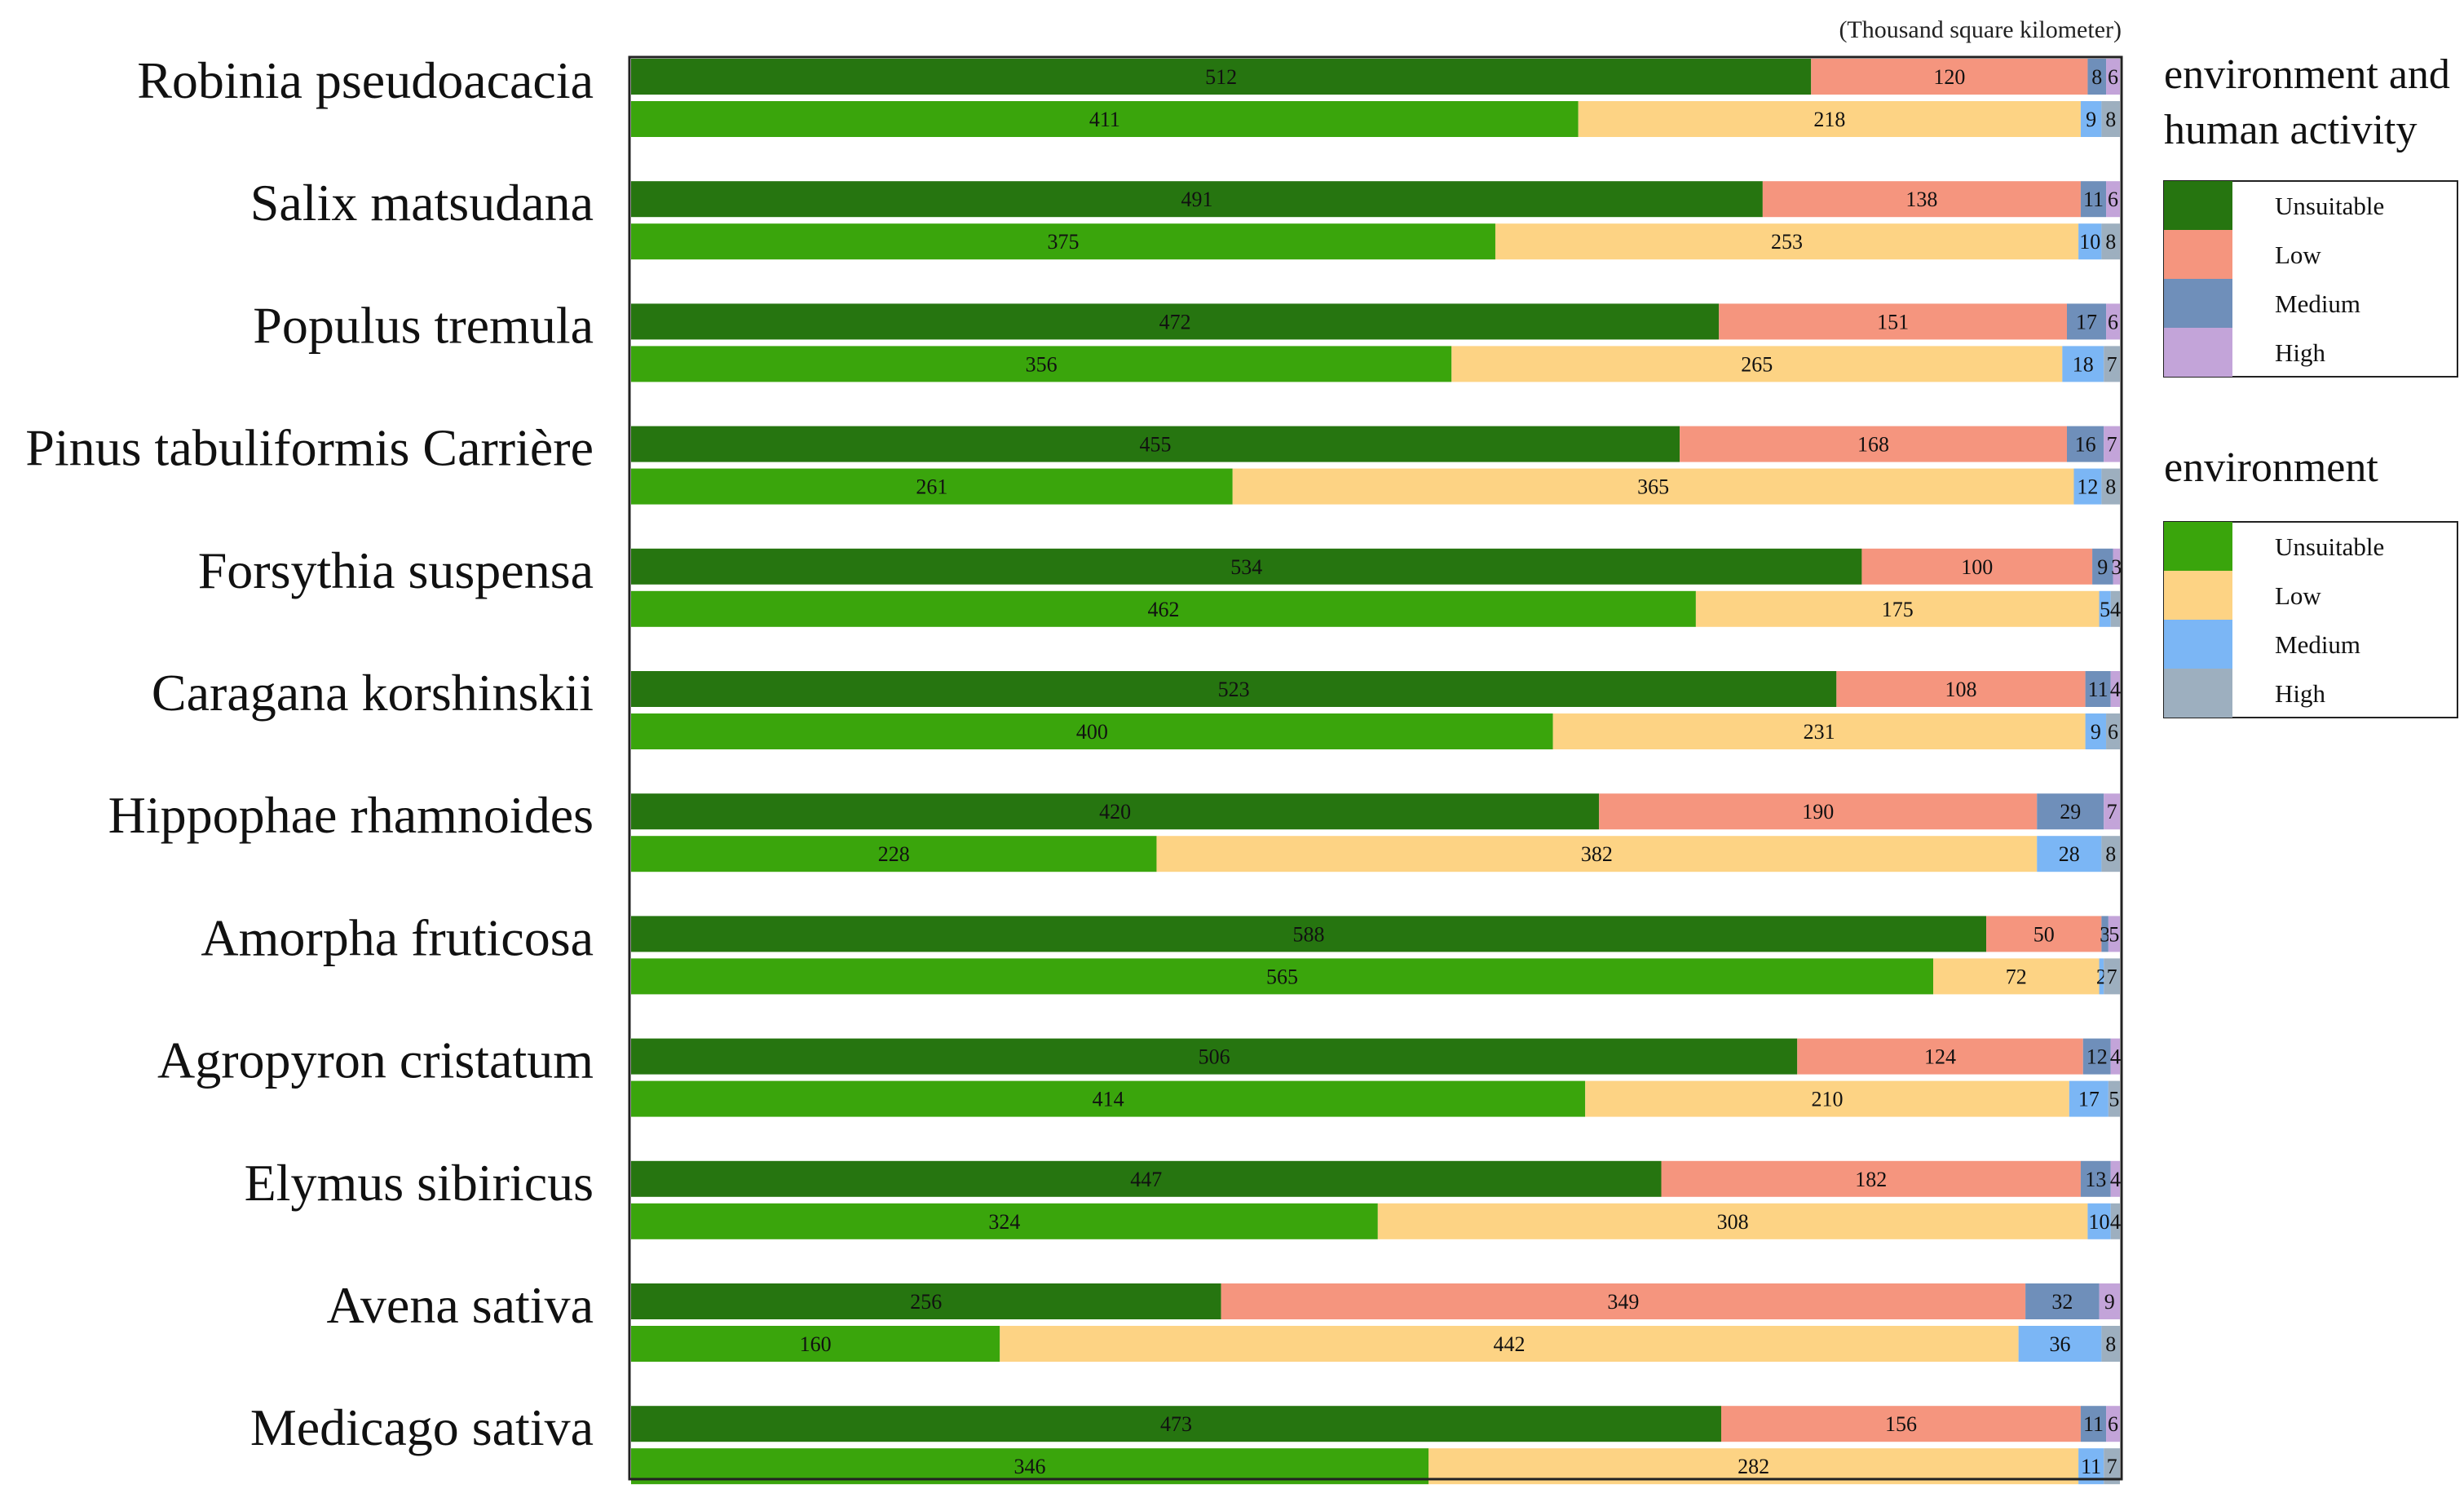 The width and height of the screenshot is (2464, 1493). I want to click on legend-label-env-medium: Medium, so click(2317, 644).